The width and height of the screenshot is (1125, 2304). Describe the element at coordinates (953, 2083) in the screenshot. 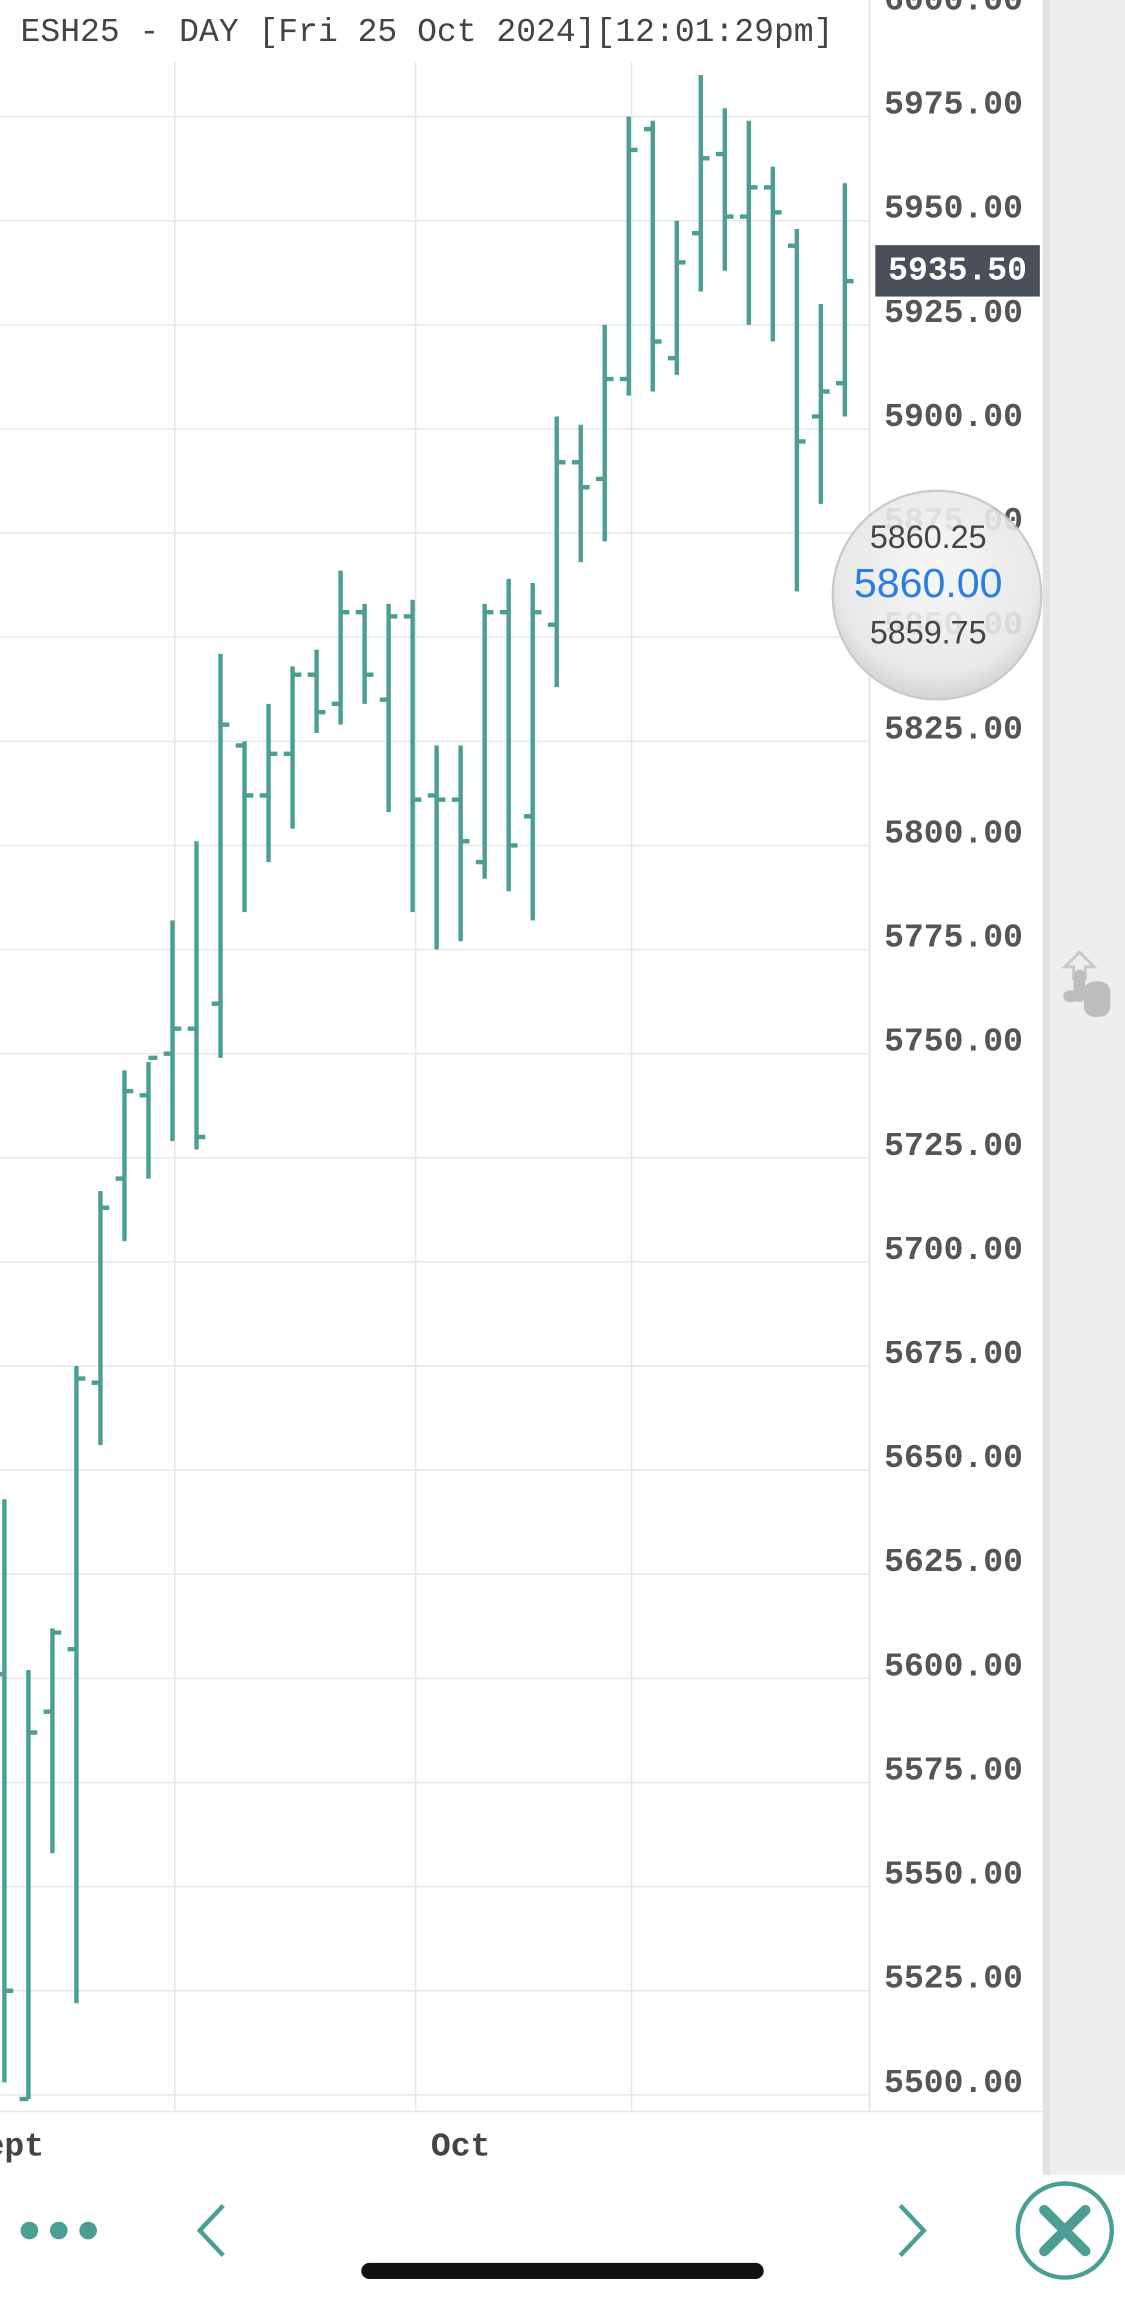

I see `y-tick-label: 5500.00` at that location.